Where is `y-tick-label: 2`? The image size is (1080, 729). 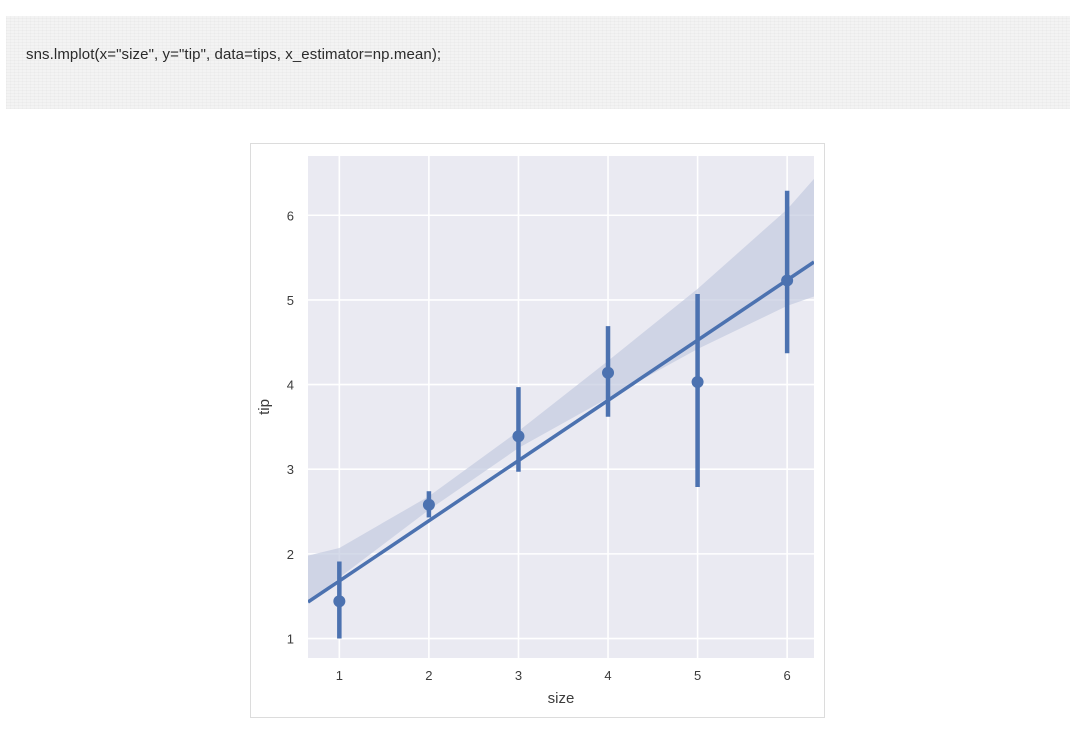 y-tick-label: 2 is located at coordinates (290, 554).